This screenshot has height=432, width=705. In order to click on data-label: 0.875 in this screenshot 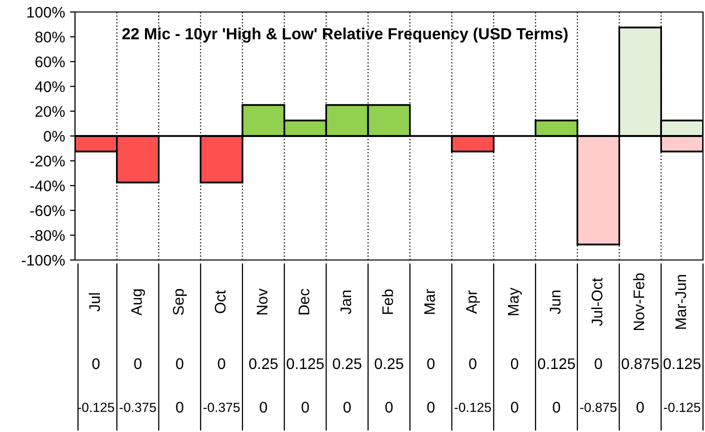, I will do `click(640, 364)`.